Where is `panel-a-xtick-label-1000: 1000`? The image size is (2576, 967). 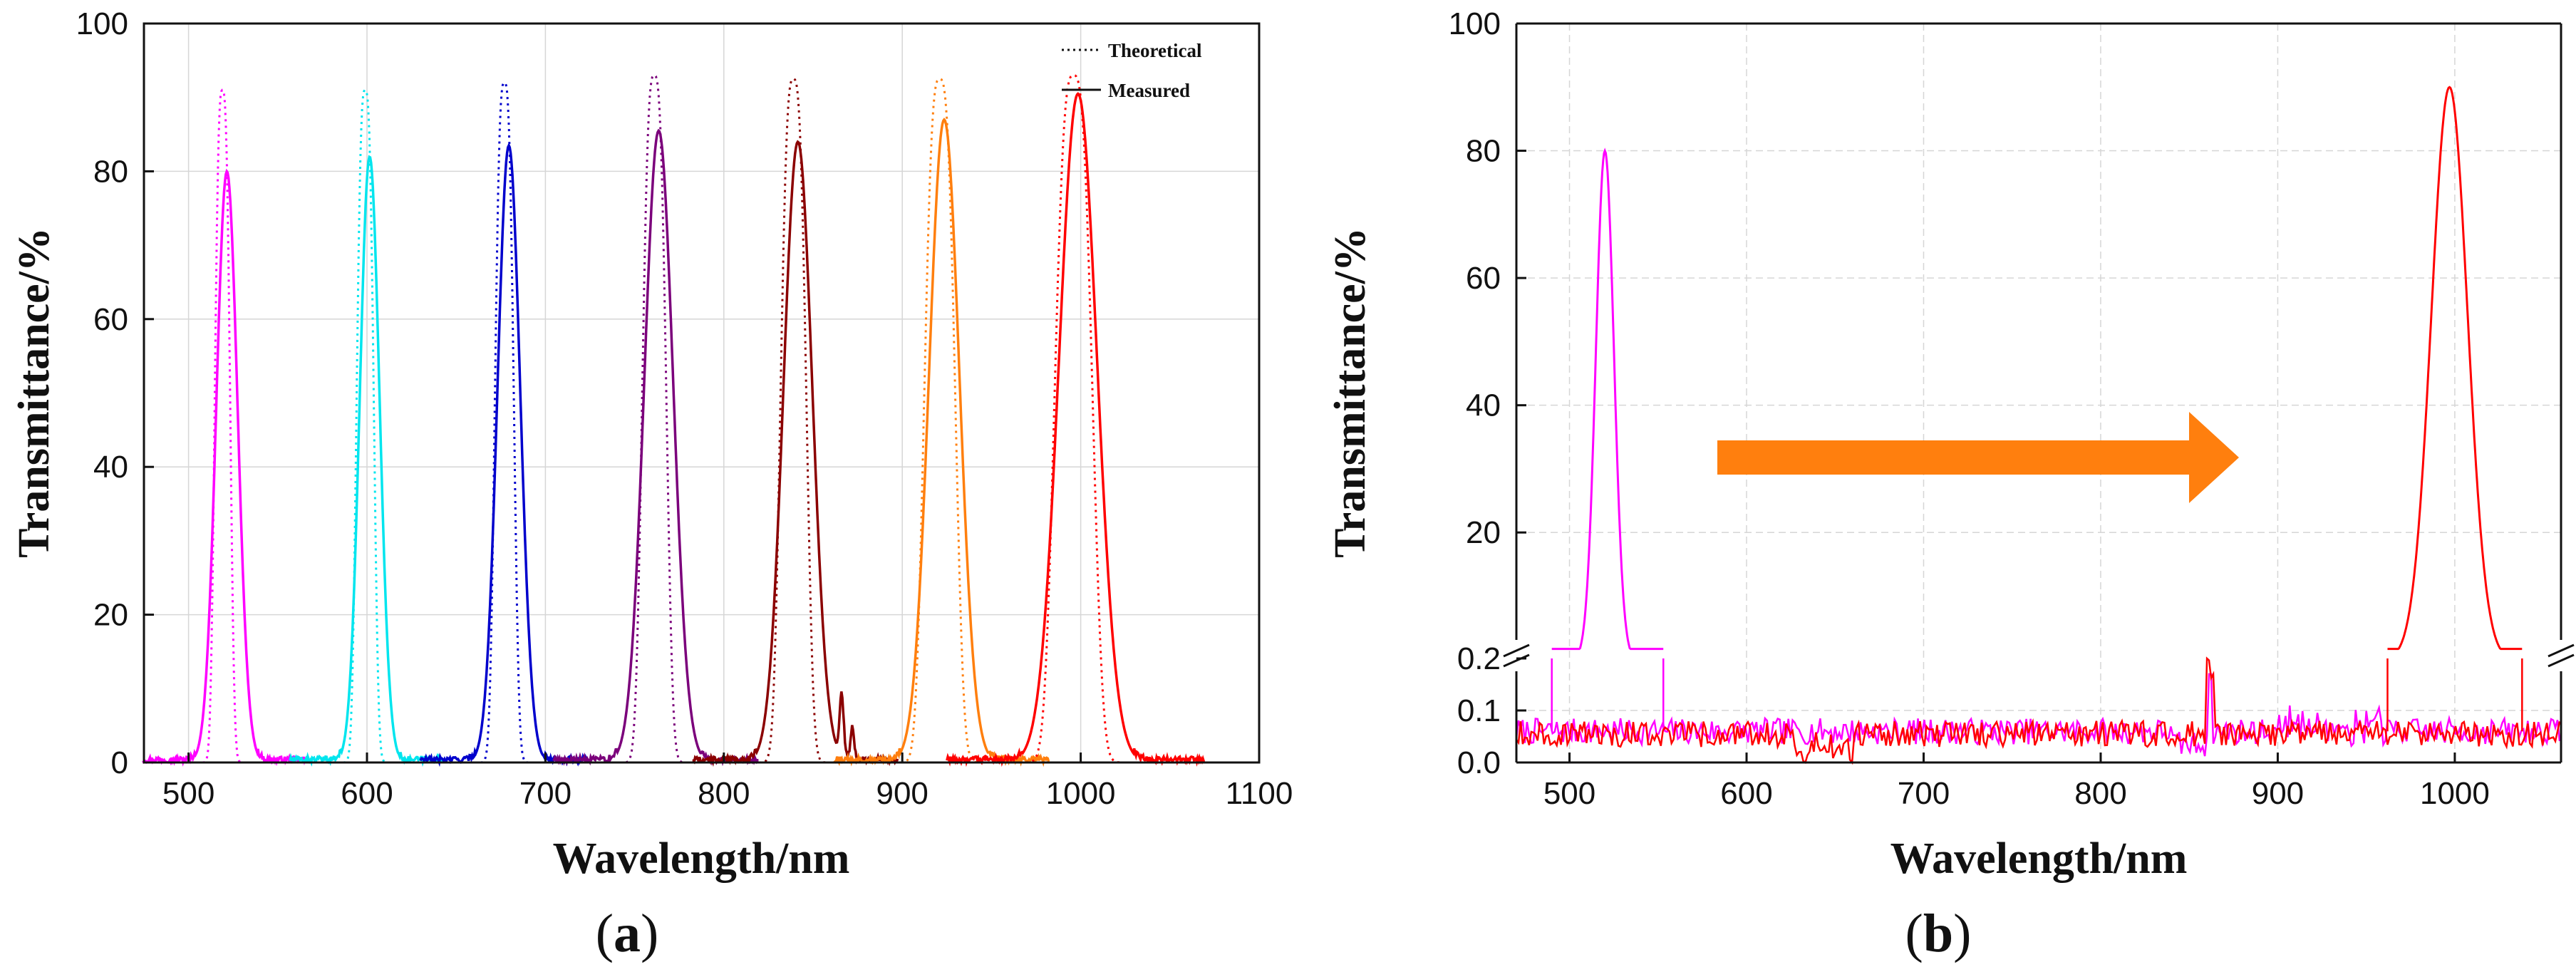
panel-a-xtick-label-1000: 1000 is located at coordinates (1081, 794).